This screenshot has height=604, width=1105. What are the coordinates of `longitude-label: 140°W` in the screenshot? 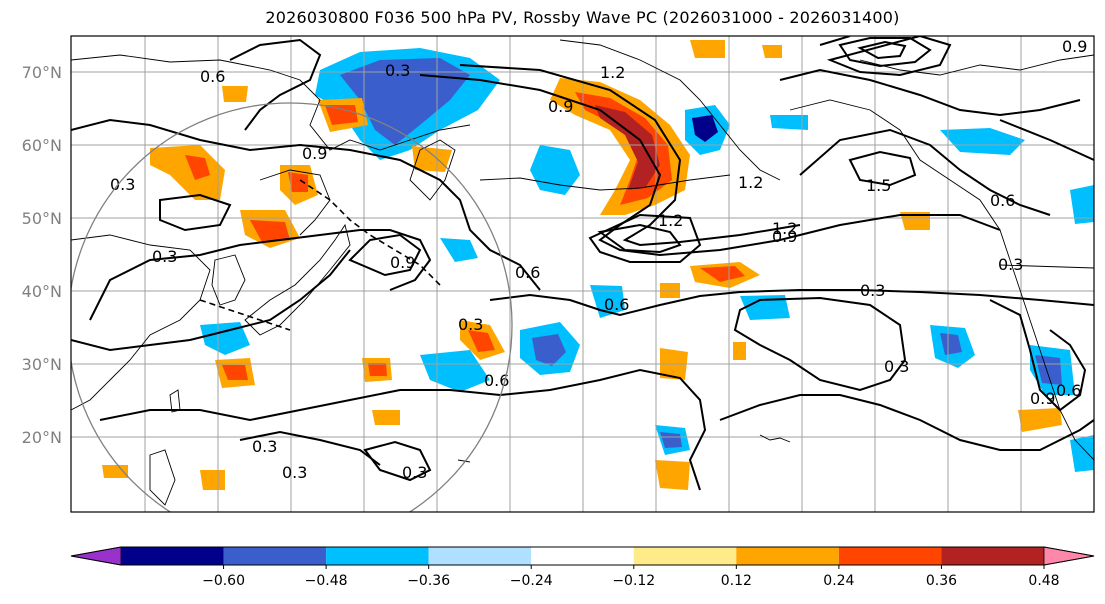 It's located at (875, 519).